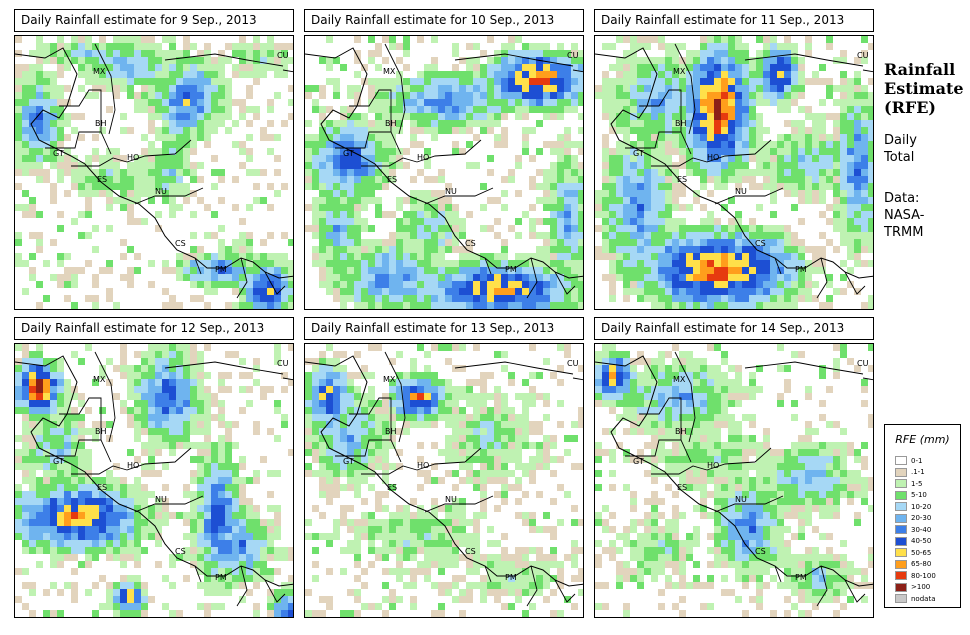 Image resolution: width=970 pixels, height=635 pixels. I want to click on legend-label: >100, so click(921, 587).